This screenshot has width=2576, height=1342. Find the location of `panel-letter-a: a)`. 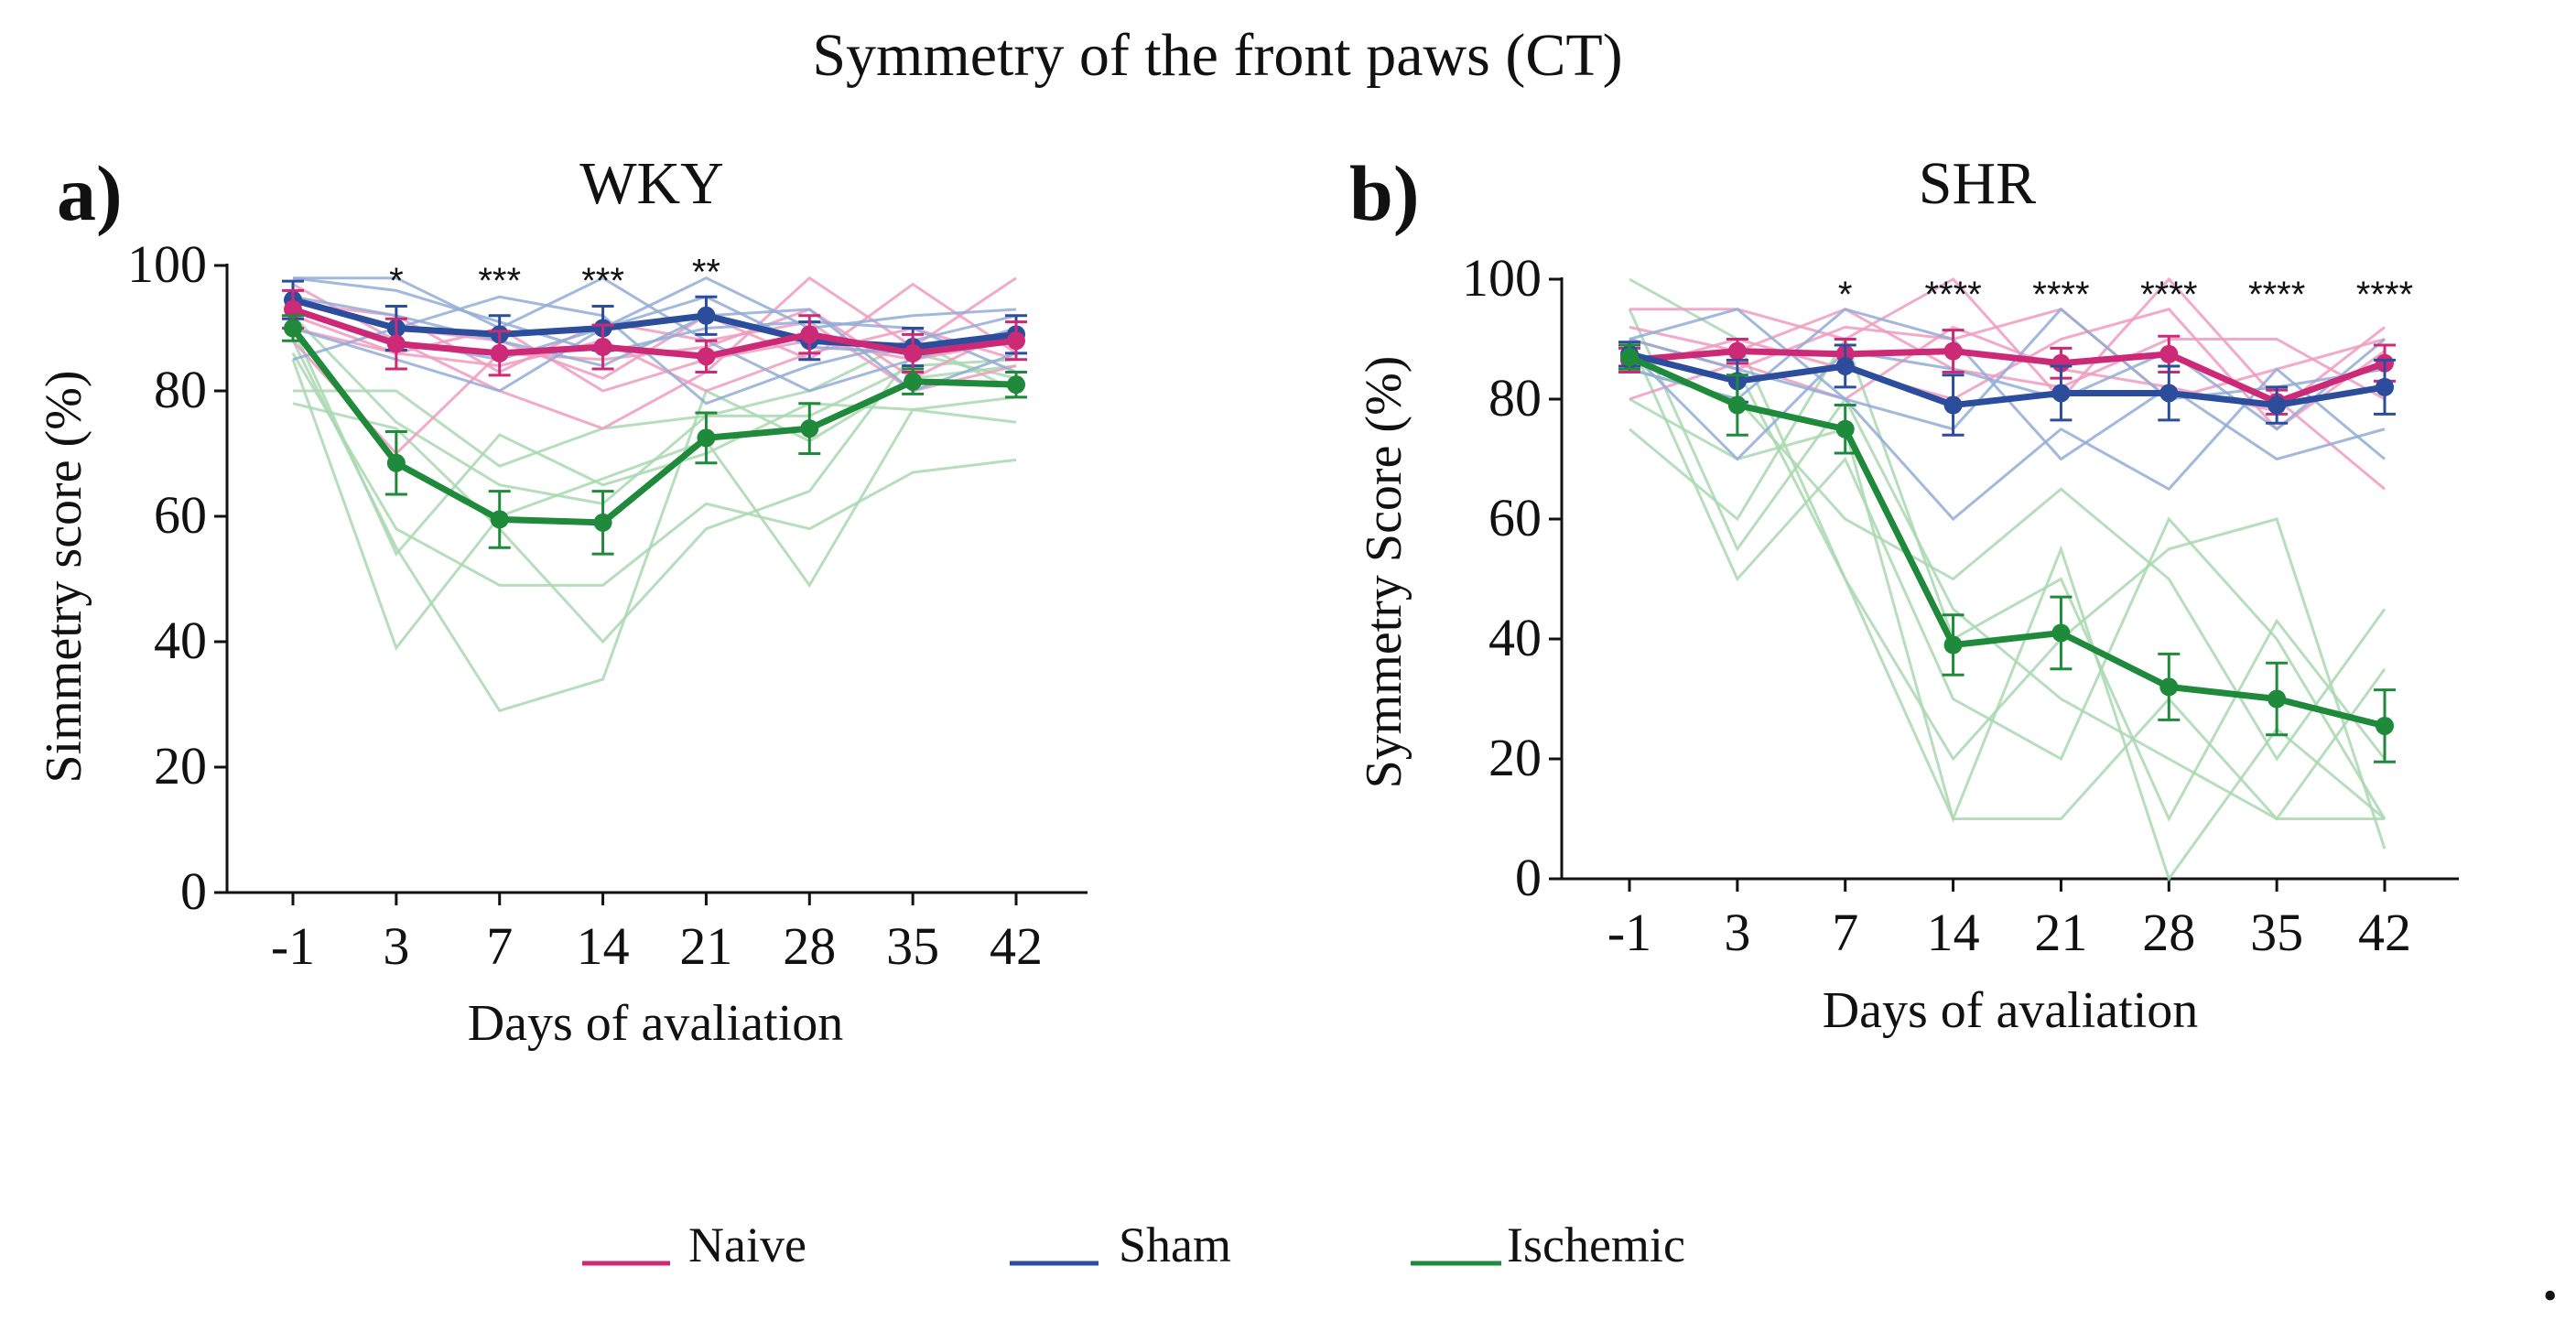

panel-letter-a: a) is located at coordinates (90, 193).